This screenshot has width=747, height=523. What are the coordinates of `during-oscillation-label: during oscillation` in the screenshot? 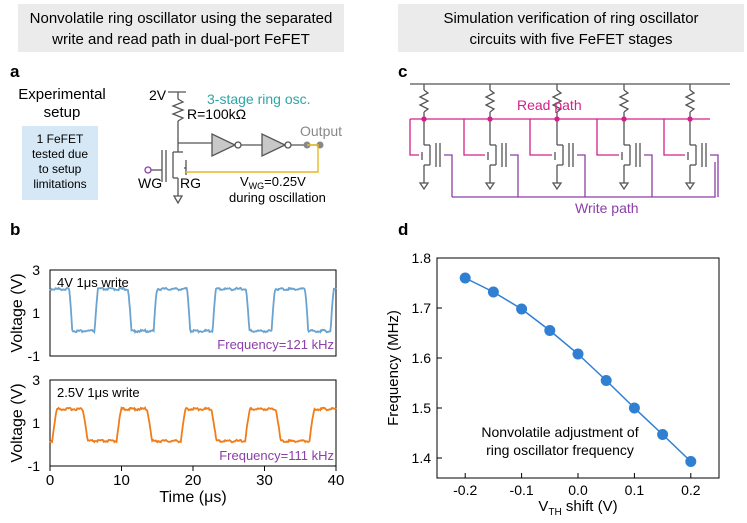 It's located at (277, 197).